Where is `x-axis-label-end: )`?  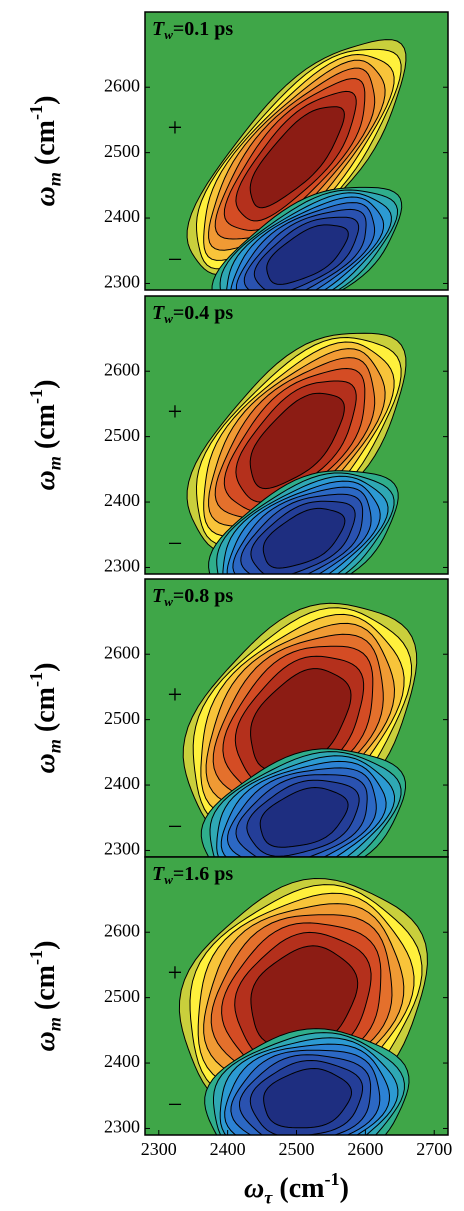
x-axis-label-end: ) is located at coordinates (344, 1188).